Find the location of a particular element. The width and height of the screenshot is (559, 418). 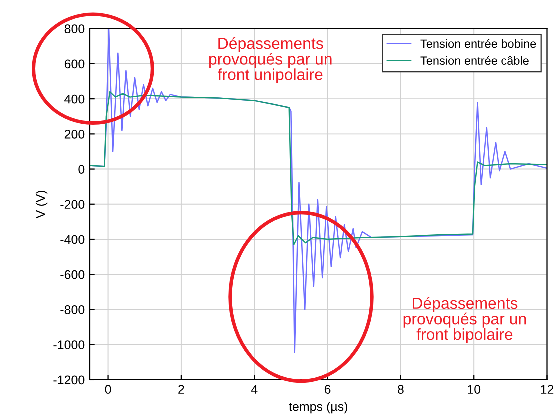

x-tick-label: 6 is located at coordinates (327, 389).